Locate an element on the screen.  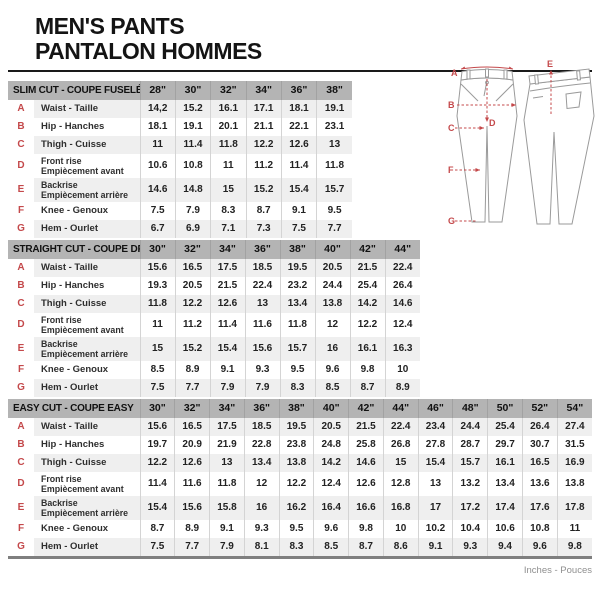
row-letter: G is located at coordinates (21, 229).